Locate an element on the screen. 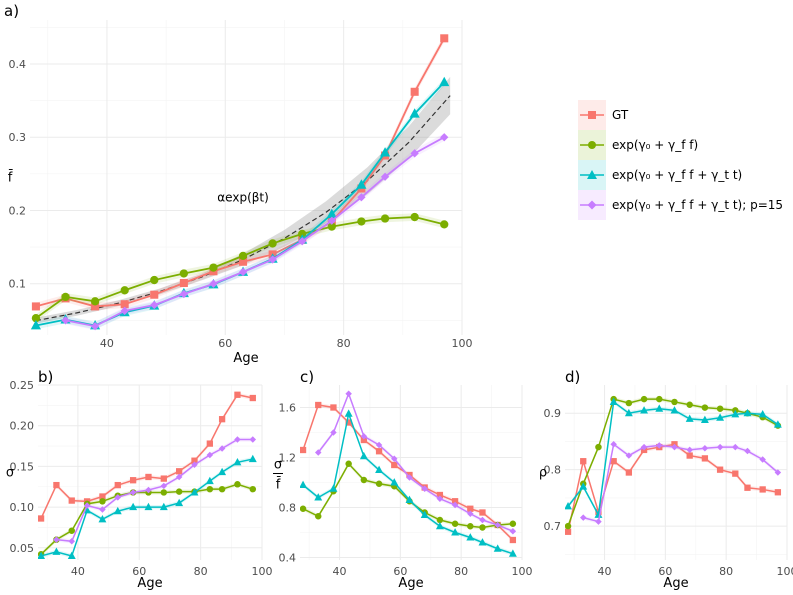  panel-c: 40 60 80 100 0.4 0.8 1.2 1.6 c) Age σ f̄ is located at coordinates (403, 479).